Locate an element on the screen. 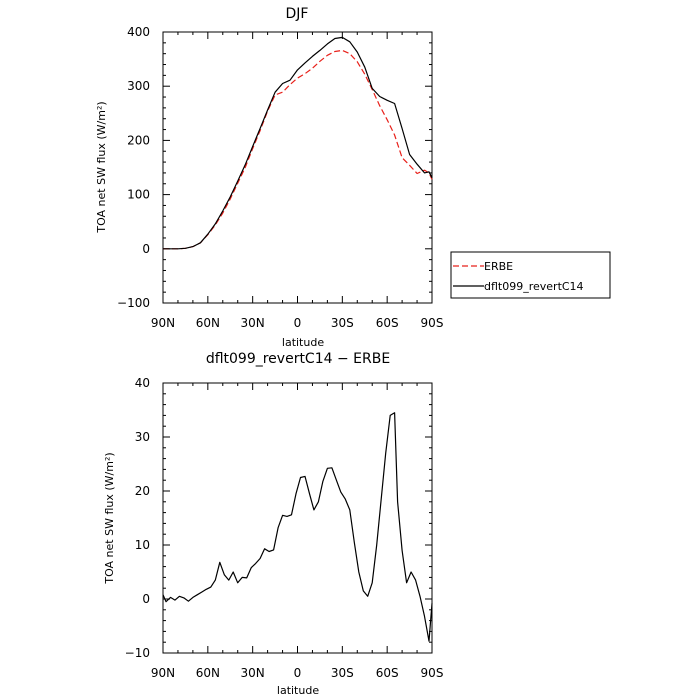 The height and width of the screenshot is (700, 700). legend-box is located at coordinates (530, 275).